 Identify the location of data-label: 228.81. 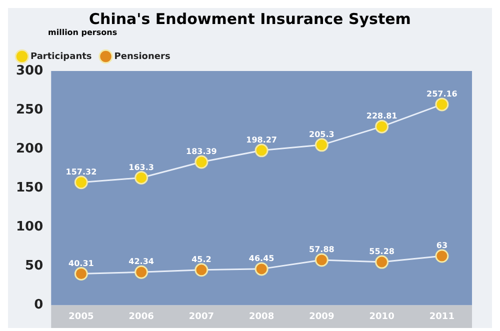
(382, 116).